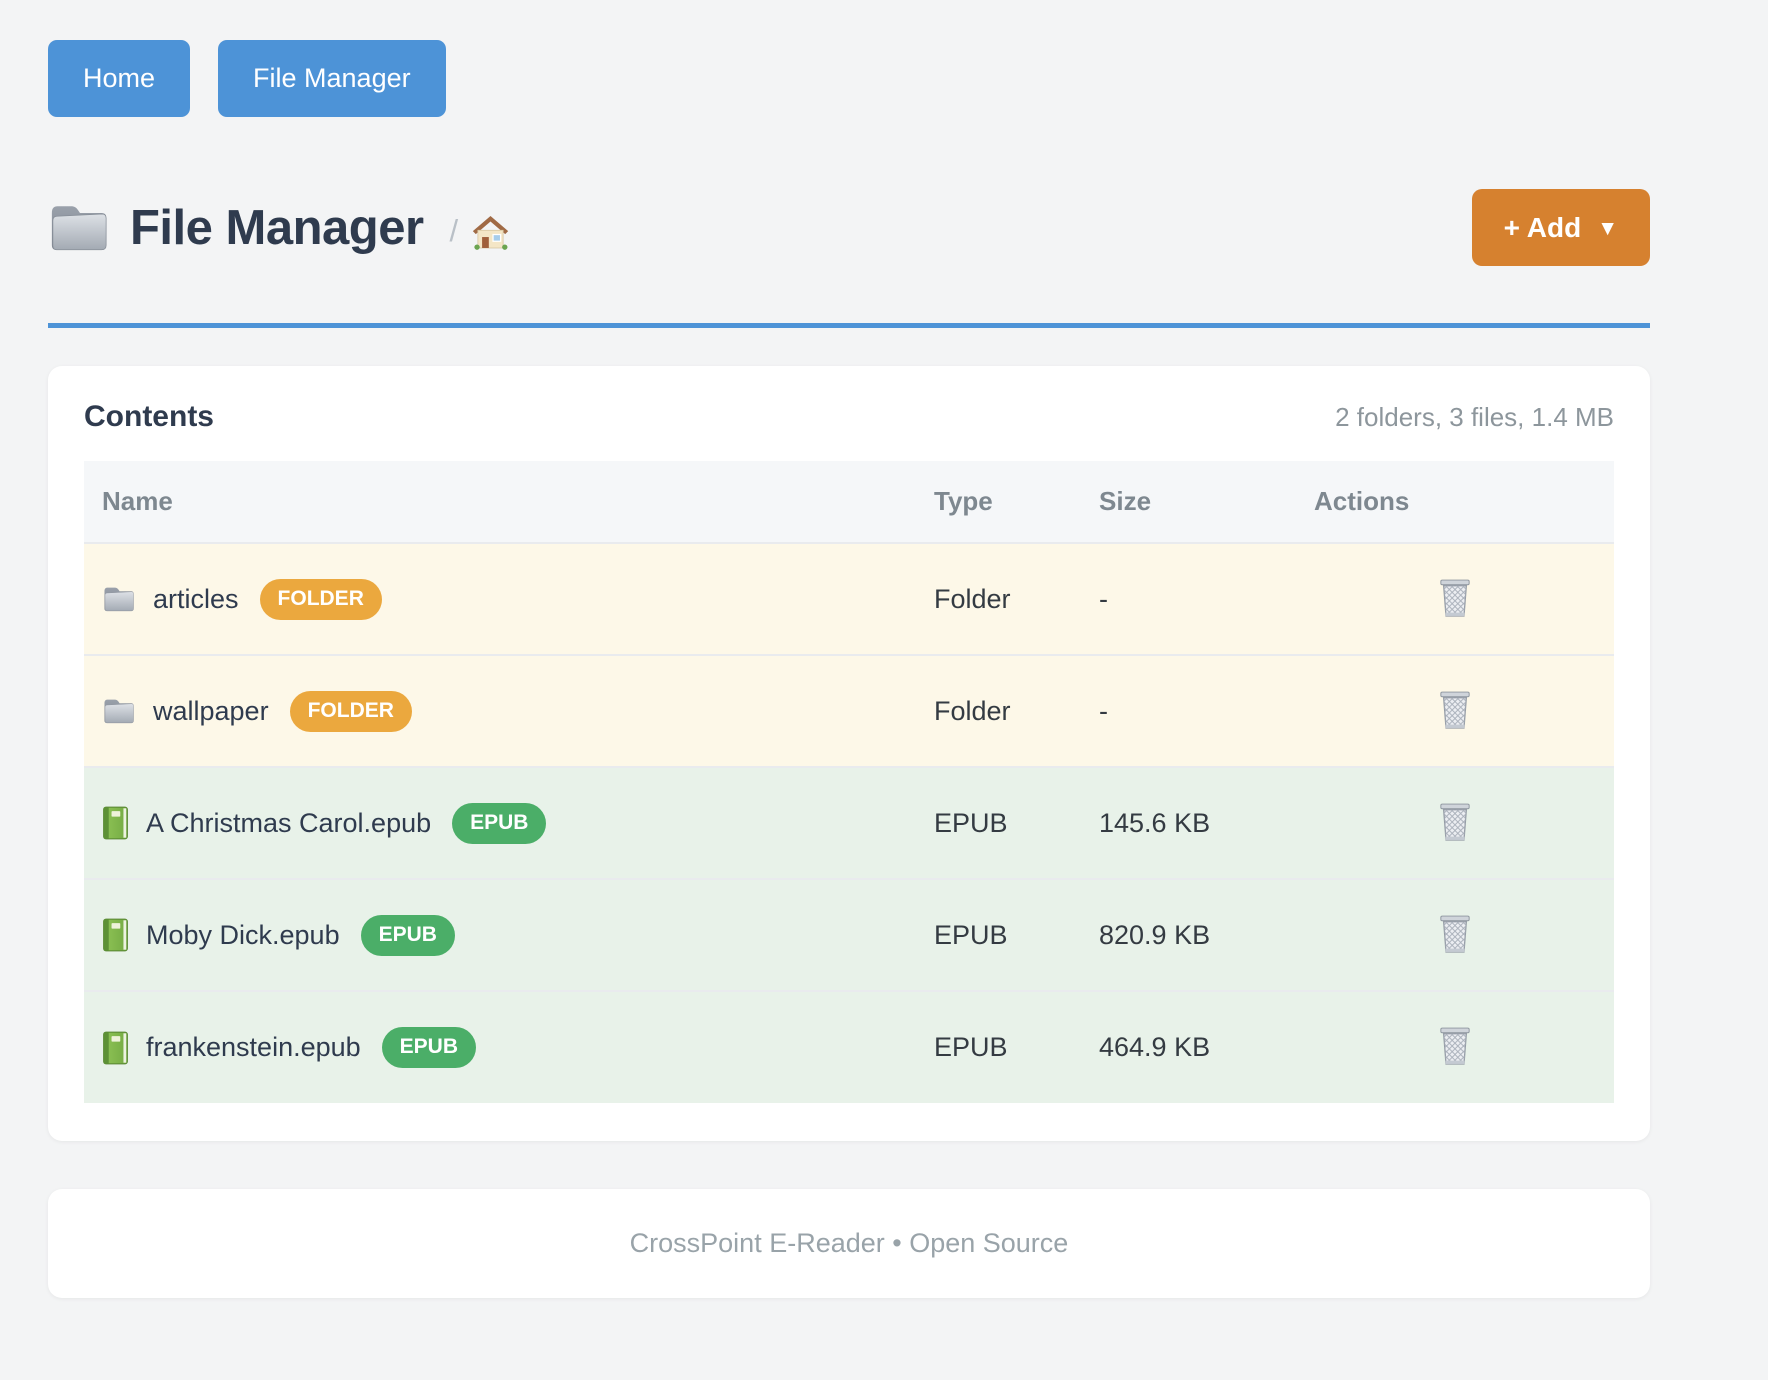 This screenshot has height=1380, width=1768. I want to click on home-icon, so click(490, 232).